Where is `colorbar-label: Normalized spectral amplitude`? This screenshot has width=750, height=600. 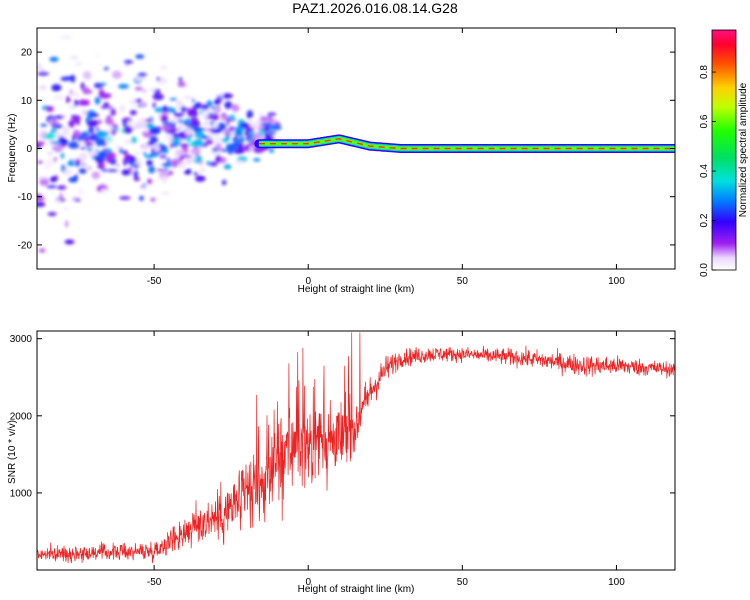 colorbar-label: Normalized spectral amplitude is located at coordinates (743, 149).